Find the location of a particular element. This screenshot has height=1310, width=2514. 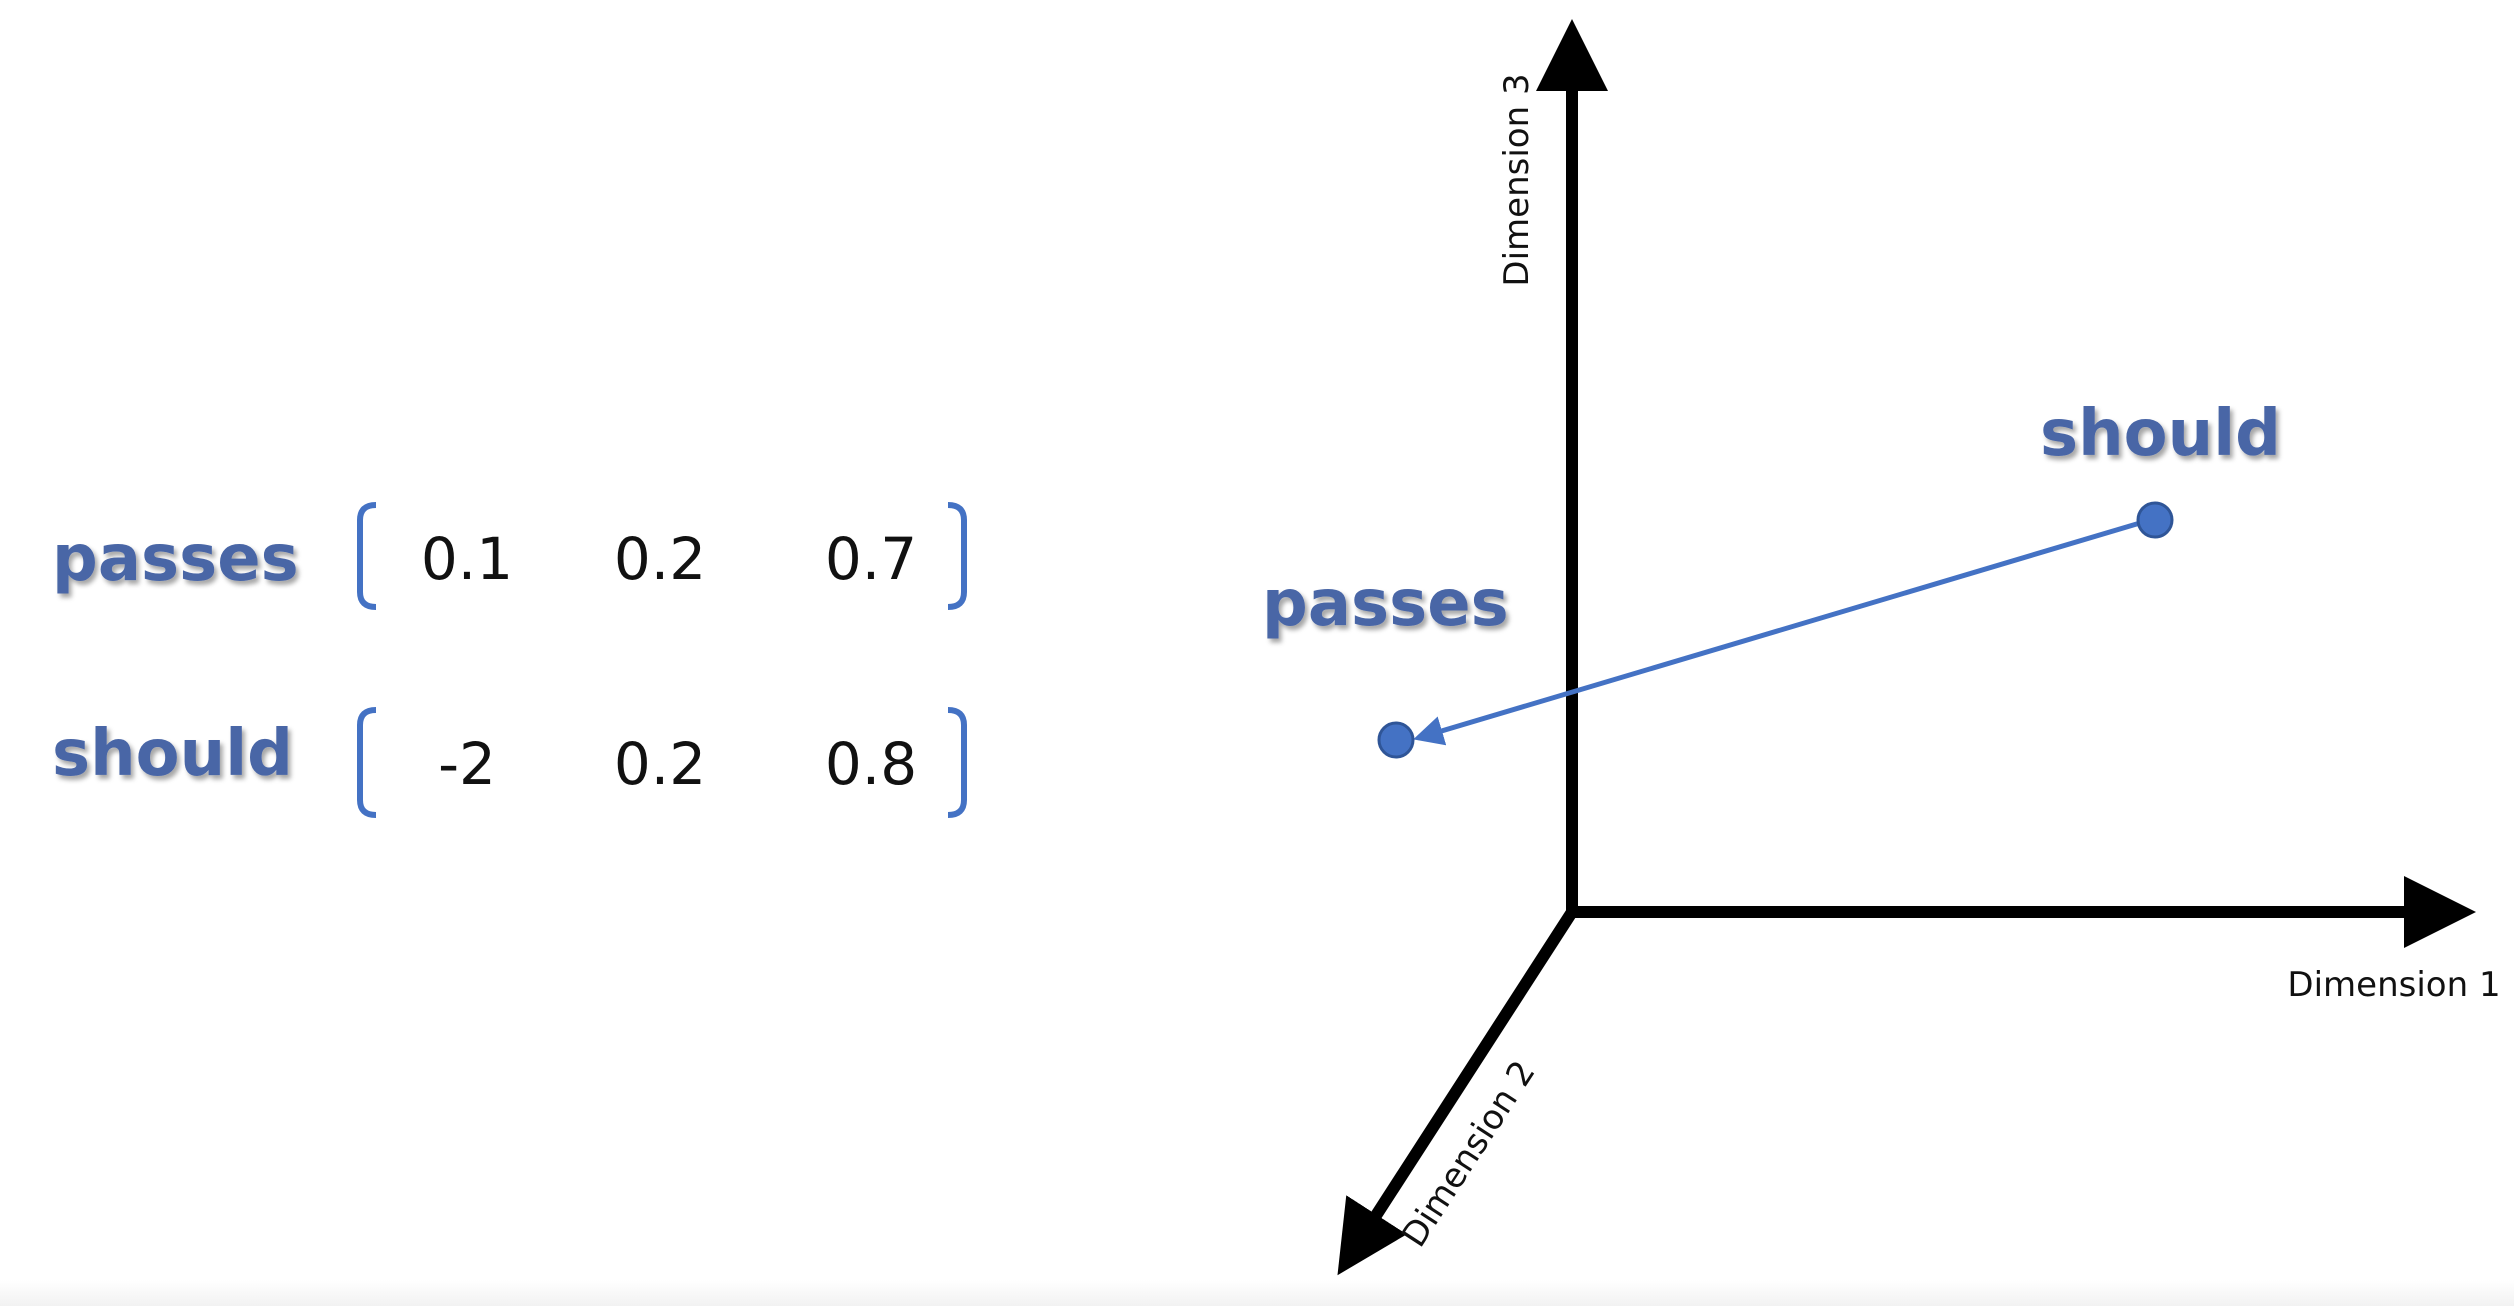

bottom-edge-shade is located at coordinates (1257, 1293).